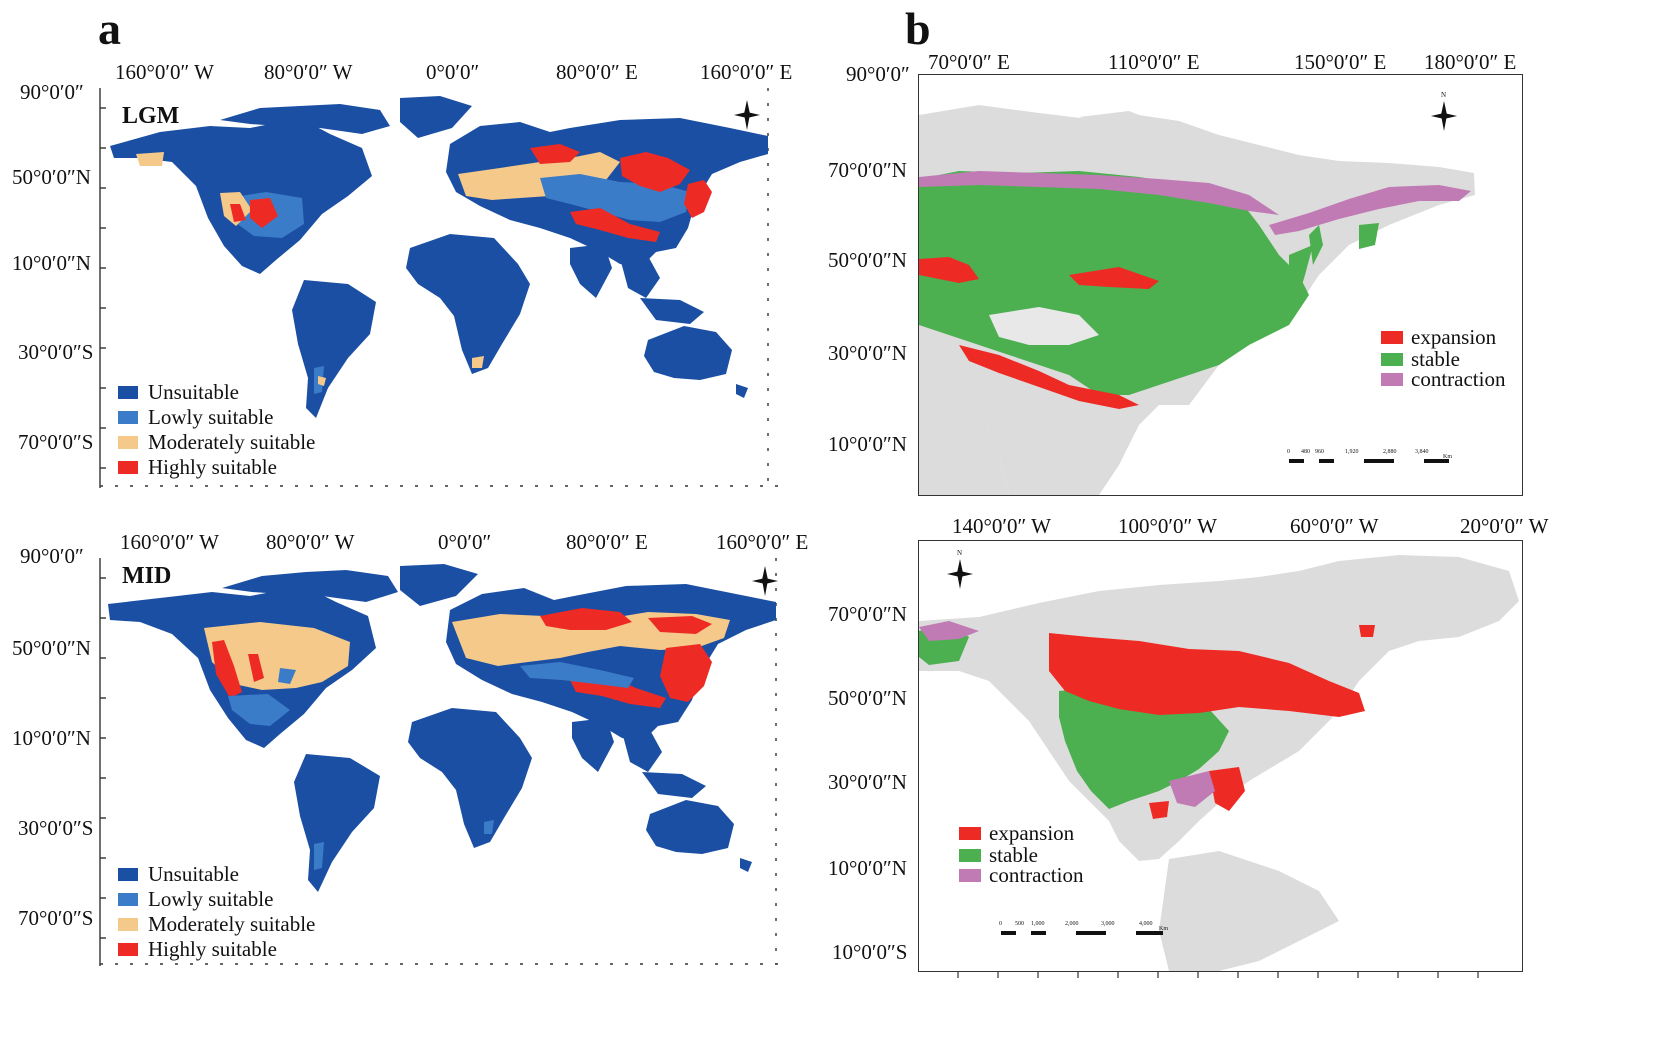 This screenshot has height=1040, width=1654. I want to click on lon-label: 70°0′0″ E, so click(969, 62).